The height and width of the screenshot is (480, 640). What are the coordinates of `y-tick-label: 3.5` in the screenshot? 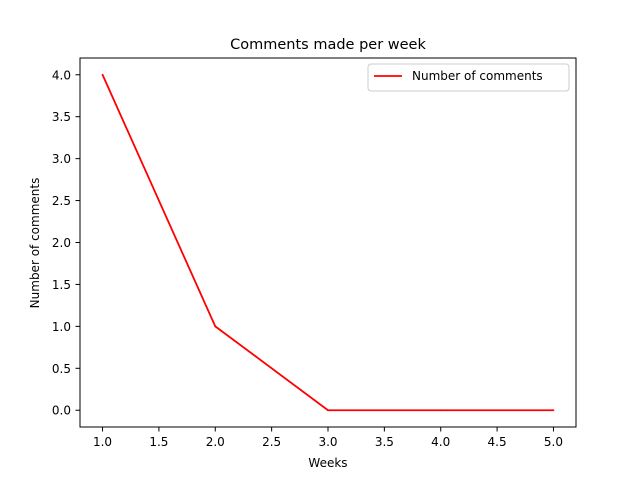 It's located at (61, 117).